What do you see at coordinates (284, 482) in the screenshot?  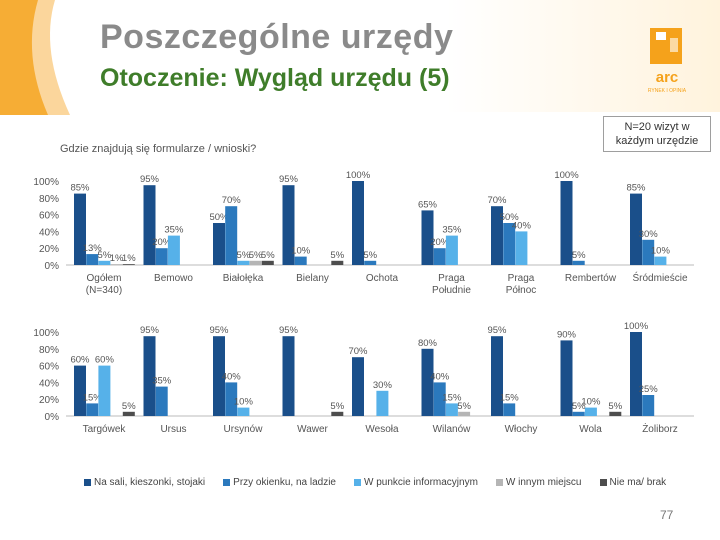 I see `legend-label: Przy okienku, na ladzie` at bounding box center [284, 482].